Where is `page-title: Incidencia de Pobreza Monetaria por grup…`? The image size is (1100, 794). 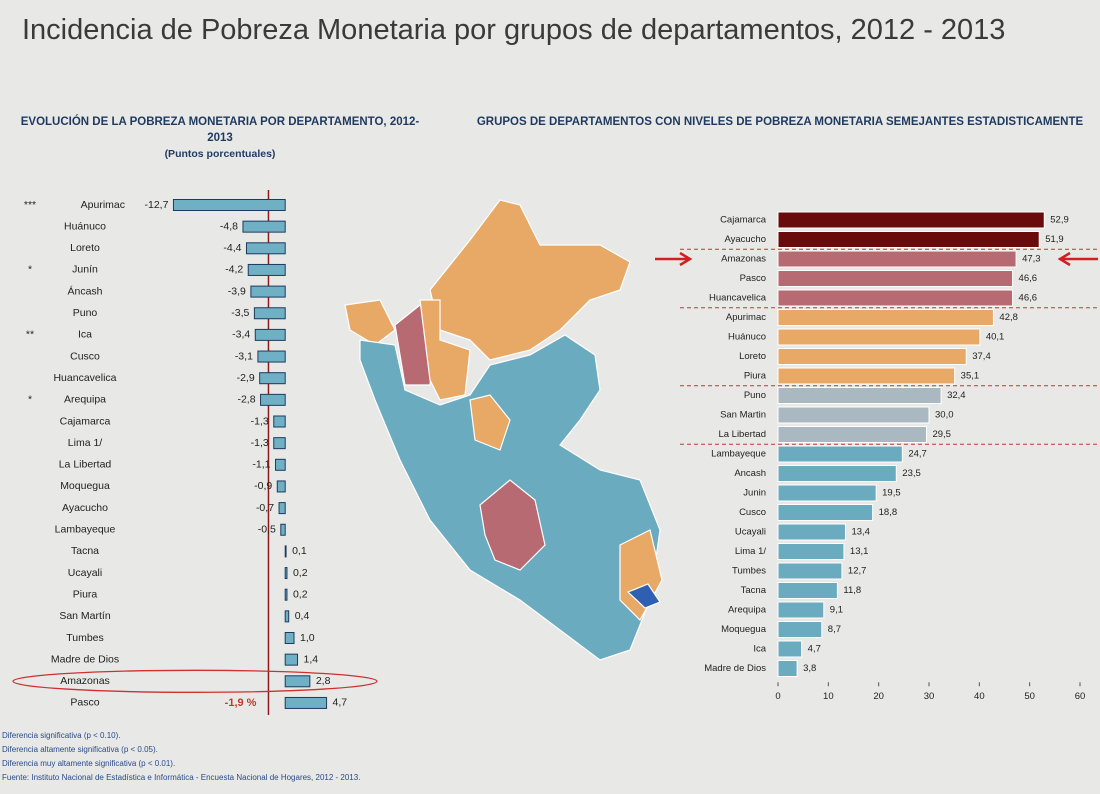
page-title: Incidencia de Pobreza Monetaria por grup… is located at coordinates (514, 30).